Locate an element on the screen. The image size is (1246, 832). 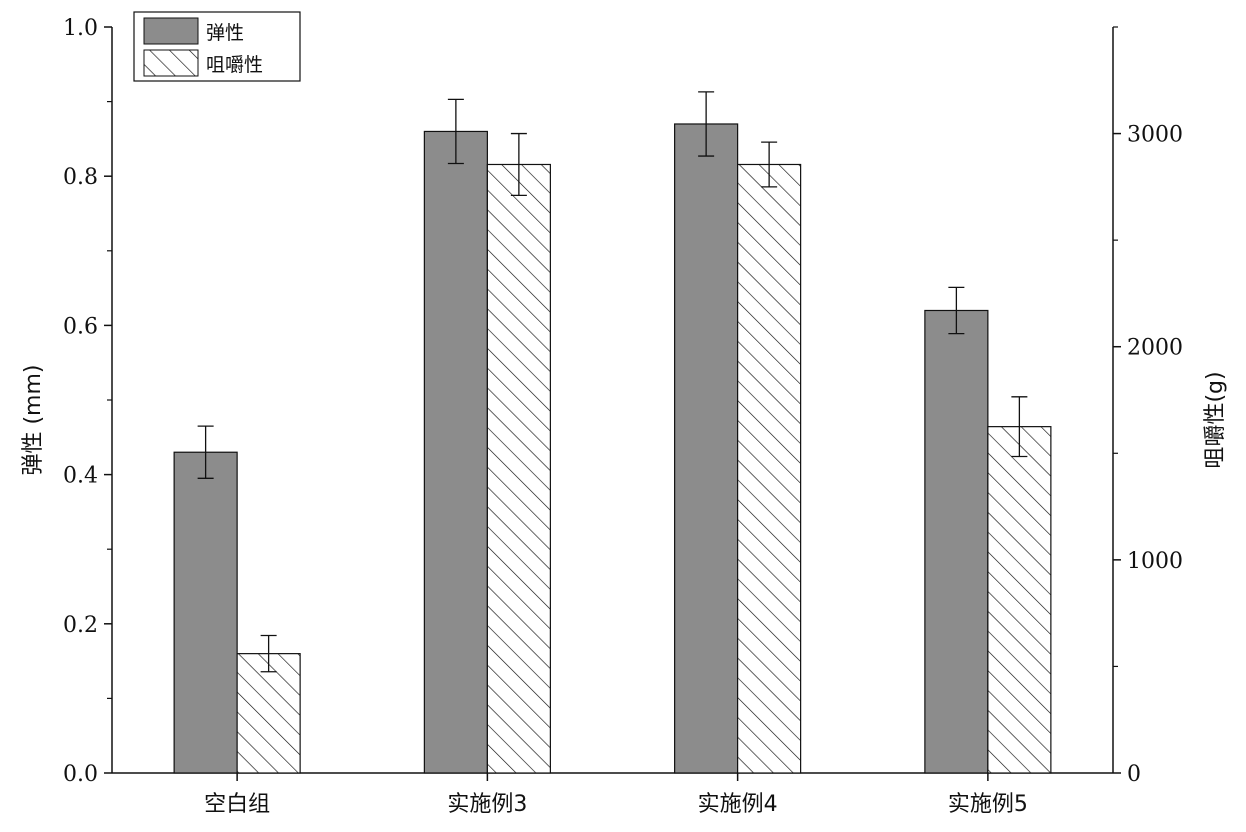
legend-label-chewiness: 咀嚼性 is located at coordinates (234, 65).